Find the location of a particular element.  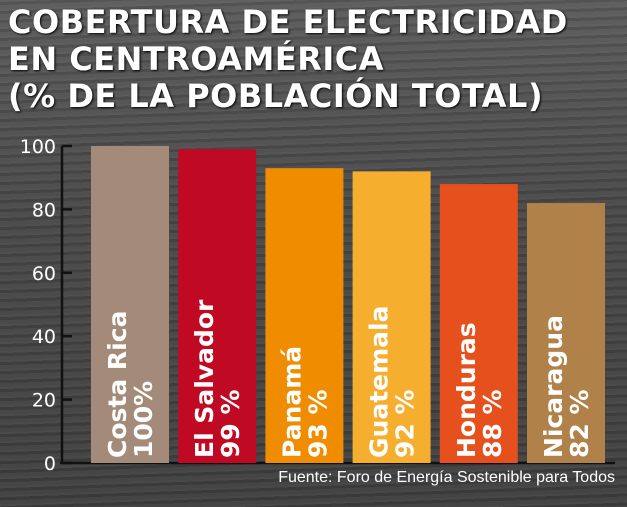

title-line: EN CENTROAMÉRICA is located at coordinates (196, 59).